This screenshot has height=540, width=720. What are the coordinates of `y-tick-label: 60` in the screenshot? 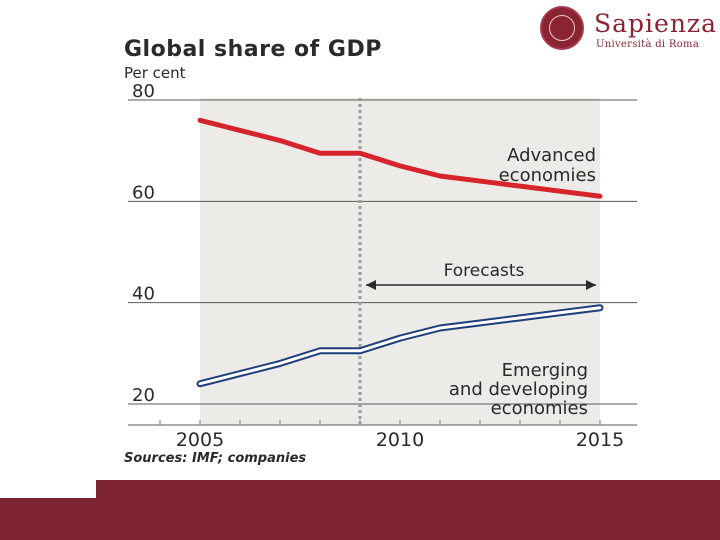 It's located at (143, 192).